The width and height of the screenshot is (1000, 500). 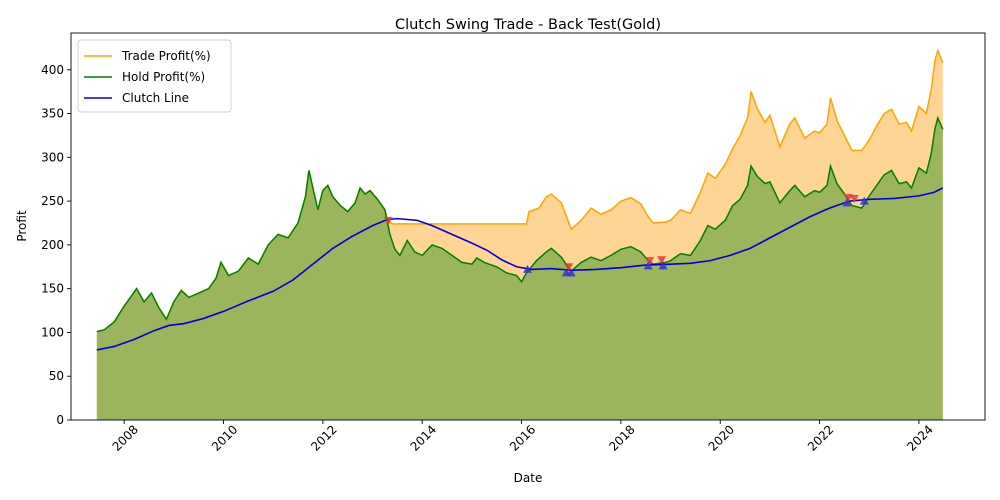 I want to click on chart-title: Clutch Swing Trade - Back Test(Gold), so click(x=528, y=25).